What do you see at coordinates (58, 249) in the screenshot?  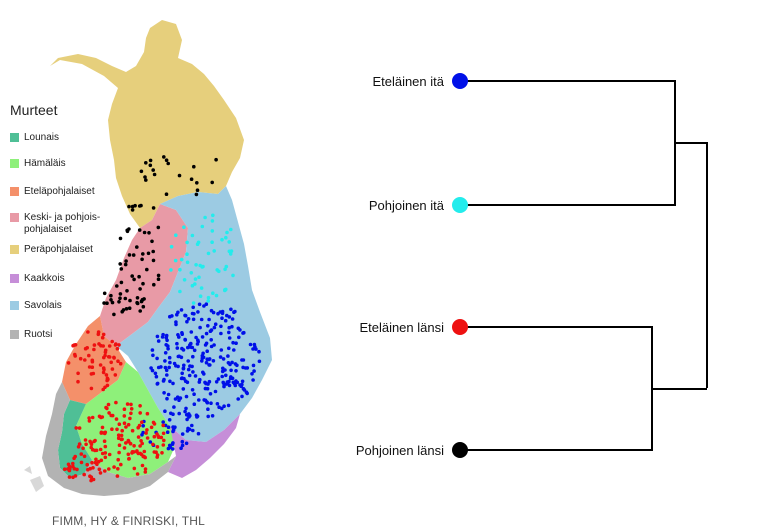 I see `legend-label: Peräpohjalaiset` at bounding box center [58, 249].